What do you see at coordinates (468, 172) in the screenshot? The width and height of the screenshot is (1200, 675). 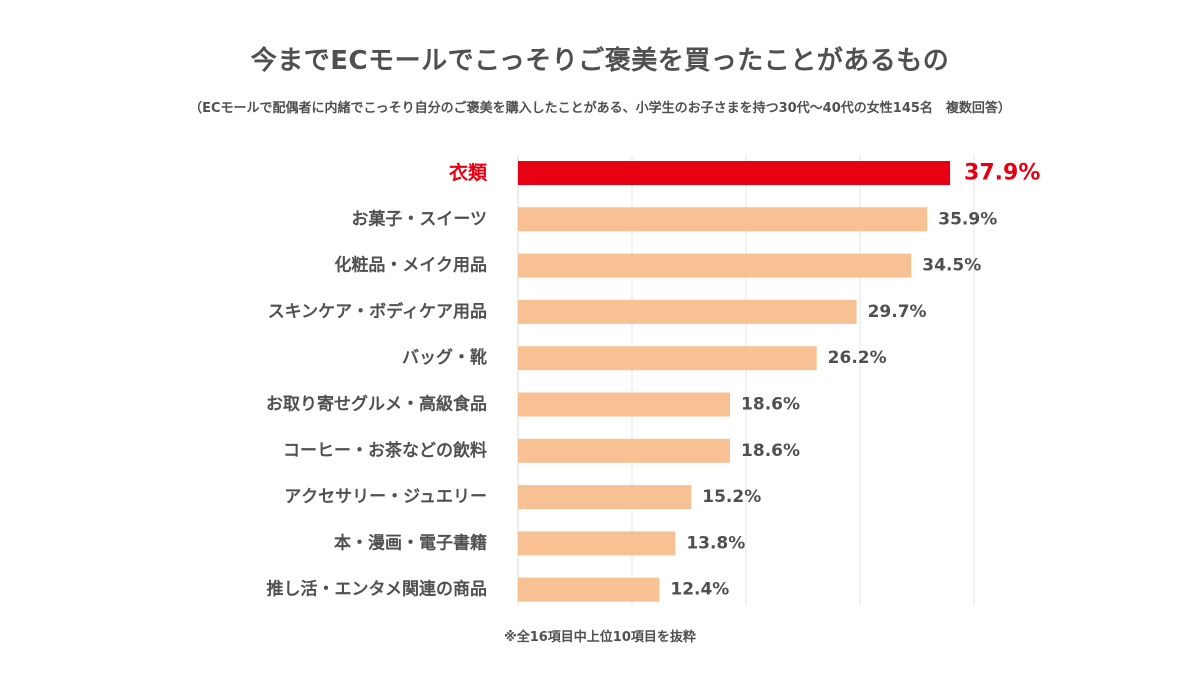 I see `category-label: 衣類` at bounding box center [468, 172].